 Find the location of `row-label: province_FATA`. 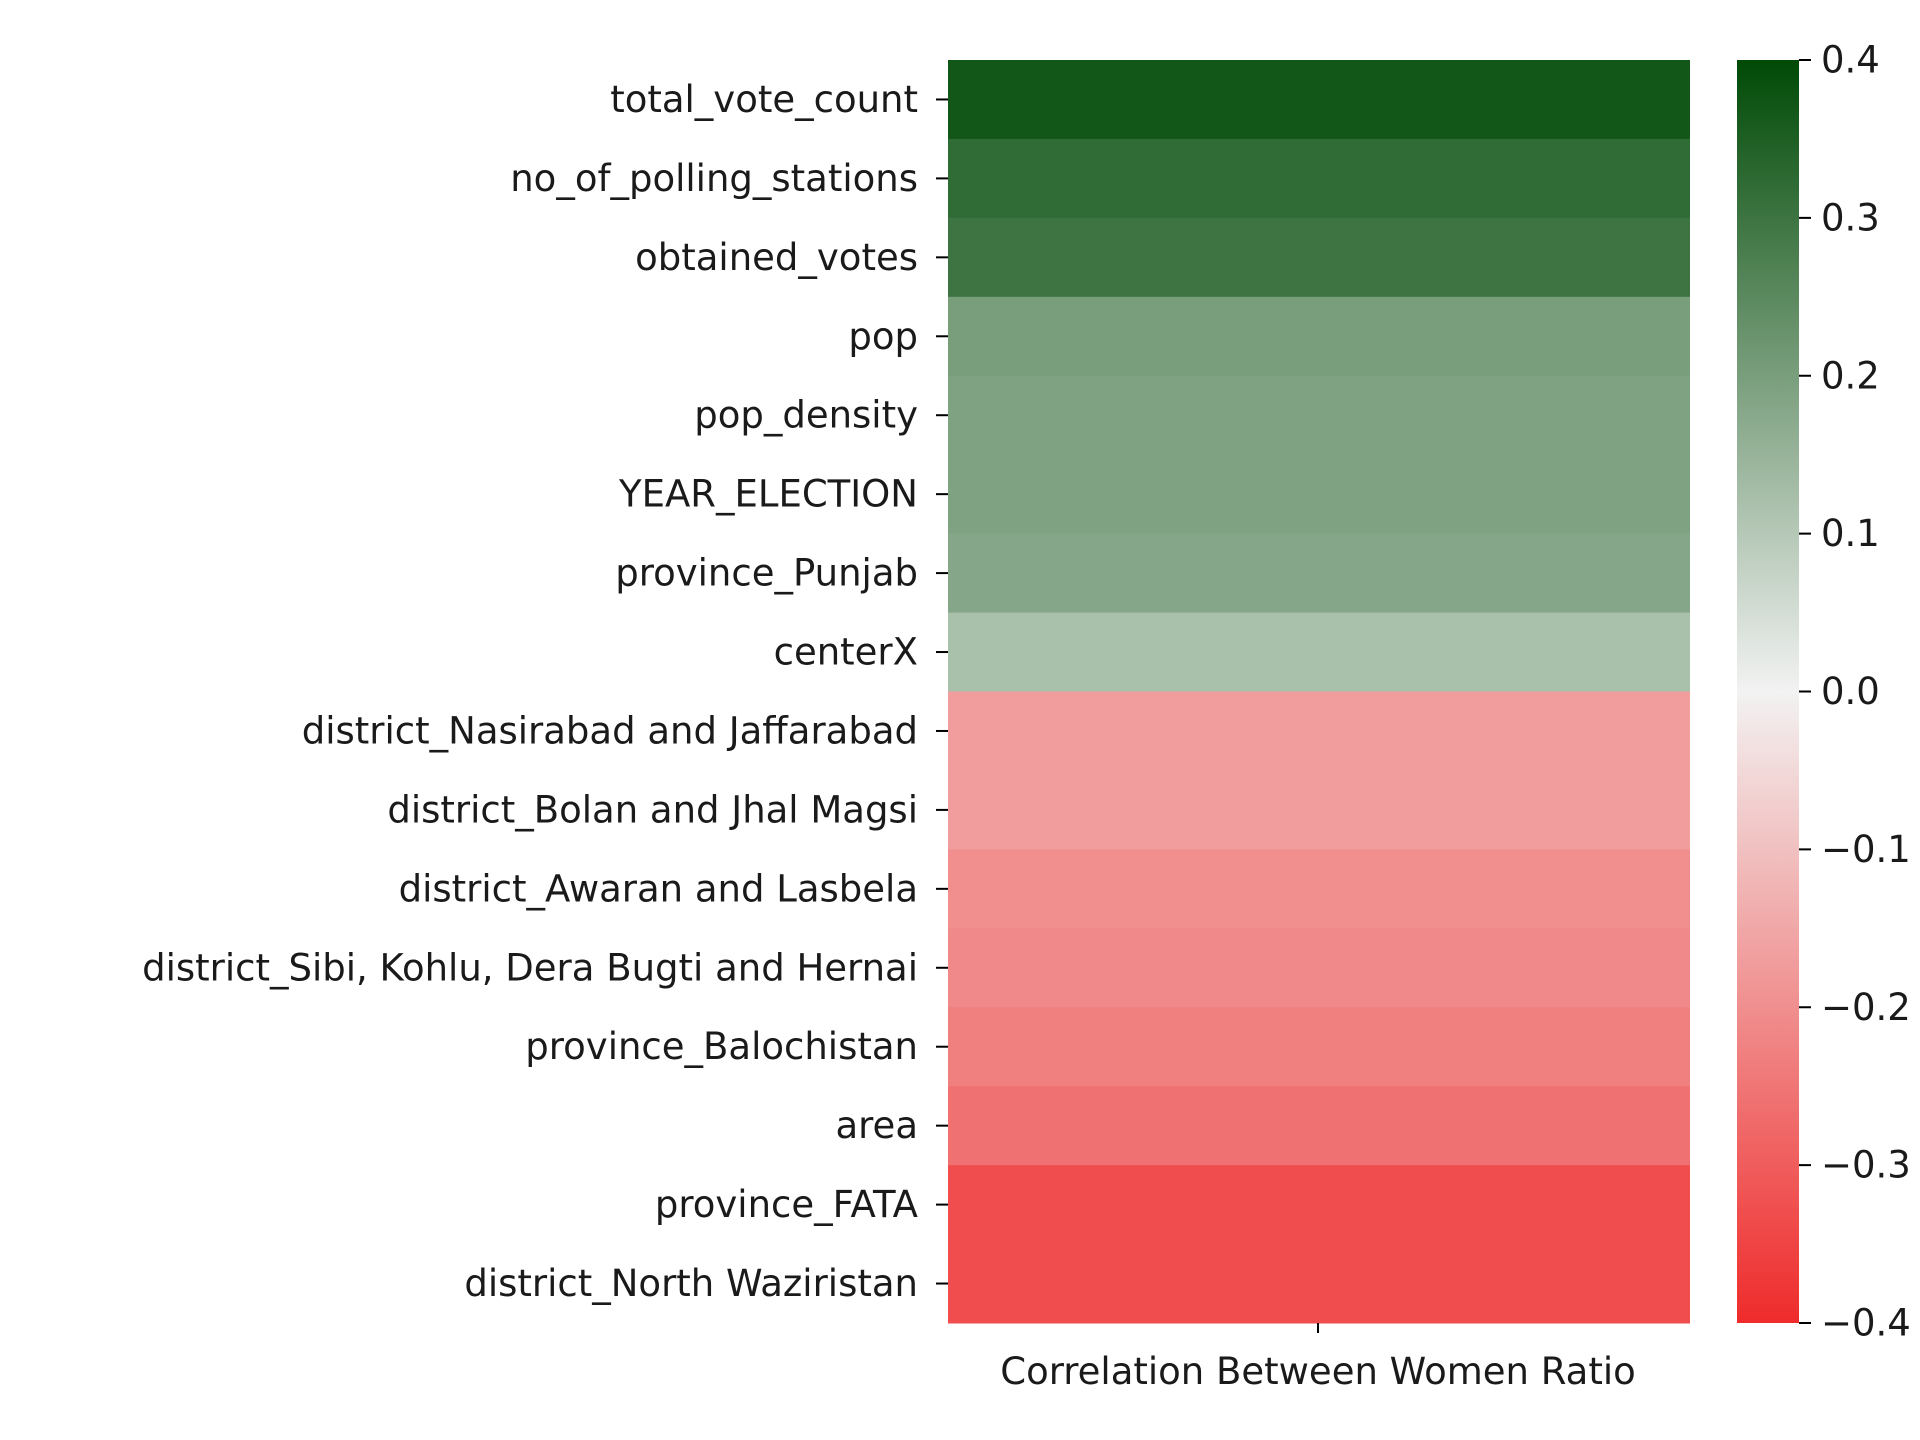

row-label: province_FATA is located at coordinates (786, 1204).